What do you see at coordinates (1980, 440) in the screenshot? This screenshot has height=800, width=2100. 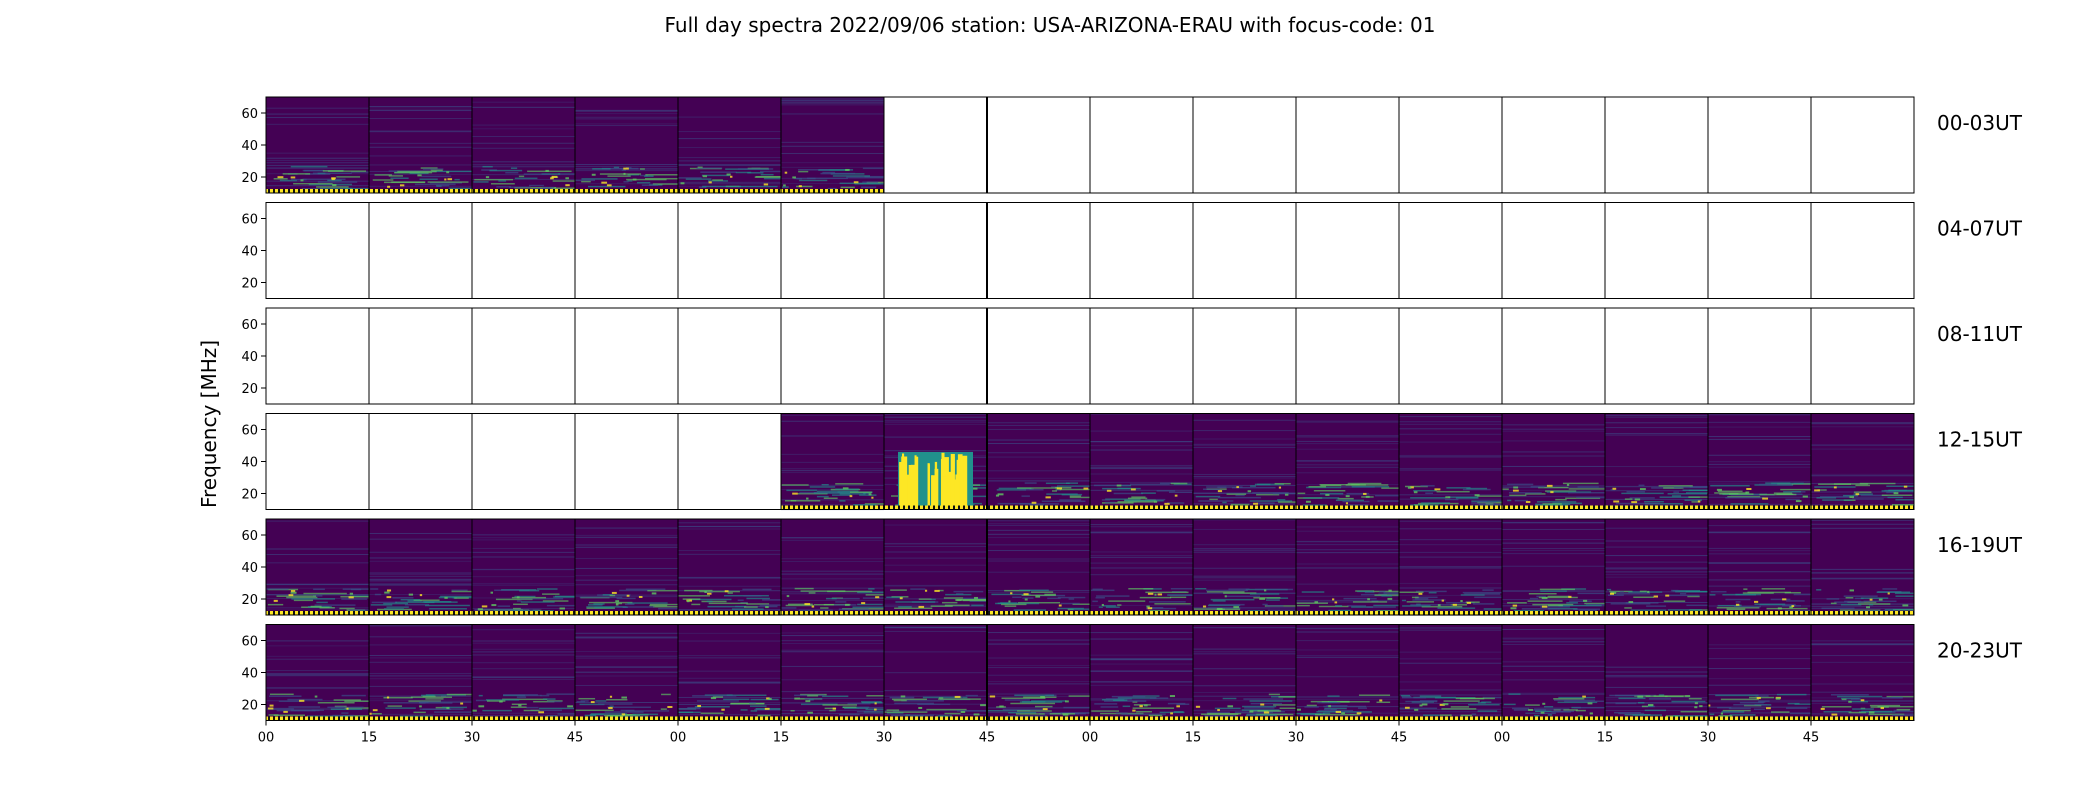 I see `row-label: 12-15UT` at bounding box center [1980, 440].